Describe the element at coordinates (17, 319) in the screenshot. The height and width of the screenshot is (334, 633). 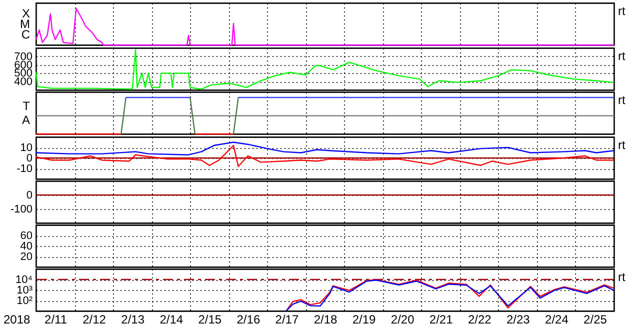
I see `x-axis-title: 2018` at that location.